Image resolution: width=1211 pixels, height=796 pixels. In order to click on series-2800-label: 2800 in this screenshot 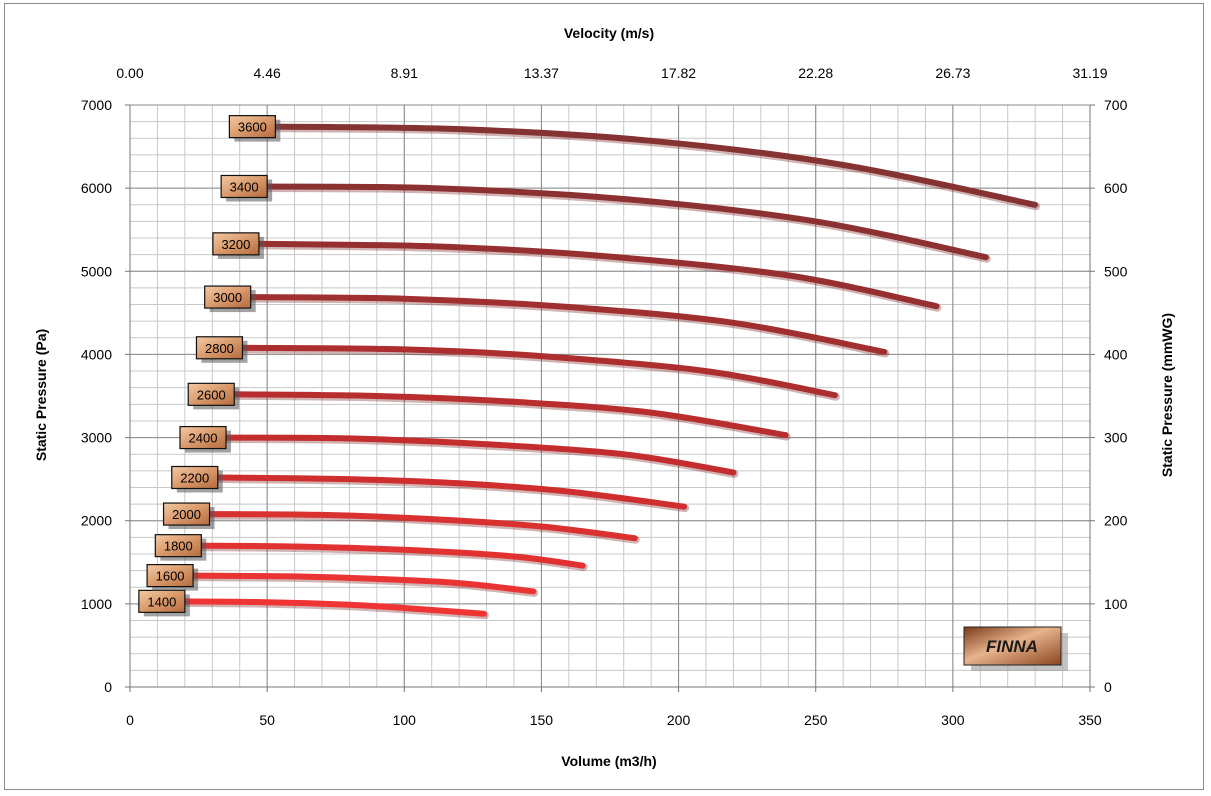, I will do `click(221, 349)`.